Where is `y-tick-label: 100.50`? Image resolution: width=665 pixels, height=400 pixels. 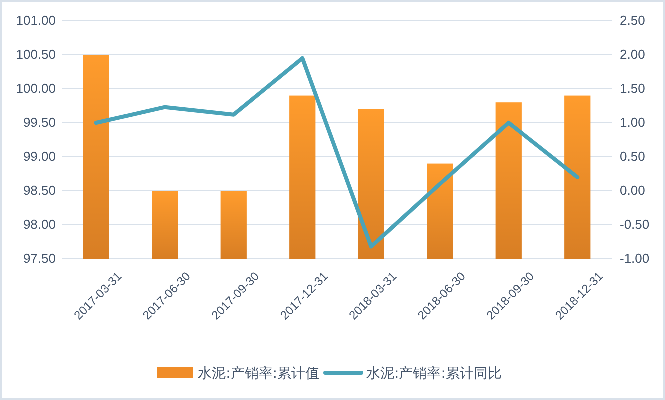
y-tick-label: 100.50 is located at coordinates (36, 54).